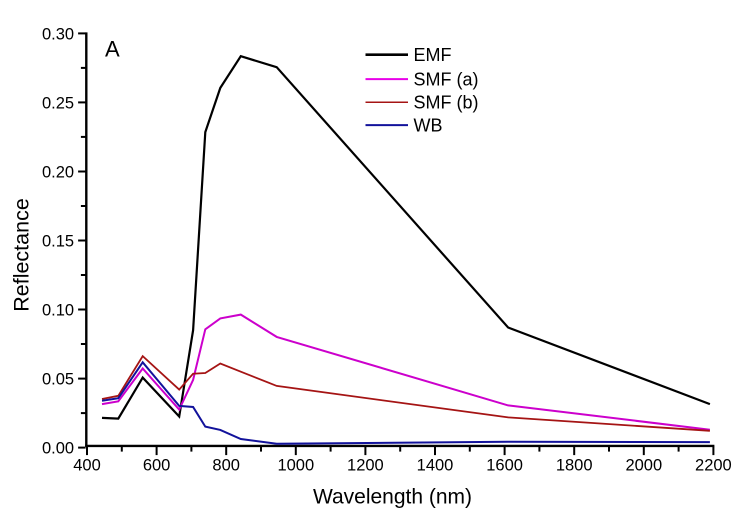 Image resolution: width=741 pixels, height=520 pixels. What do you see at coordinates (504, 466) in the screenshot?
I see `svg-text: 1600` at bounding box center [504, 466].